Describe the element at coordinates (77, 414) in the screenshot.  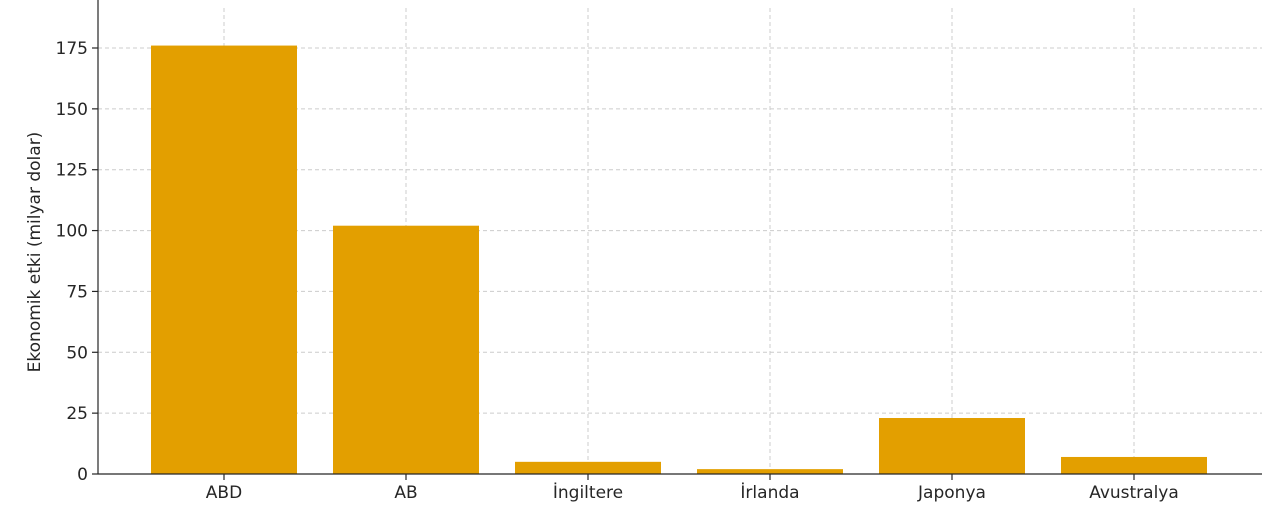
I see `y-tick-label: 25` at that location.